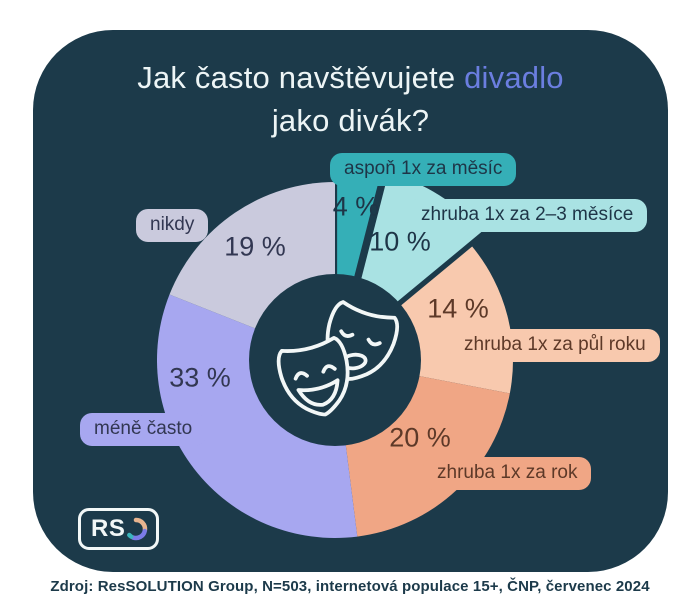  I want to click on slice-label-badge-3: zhruba 1x za půl roku, so click(555, 345).